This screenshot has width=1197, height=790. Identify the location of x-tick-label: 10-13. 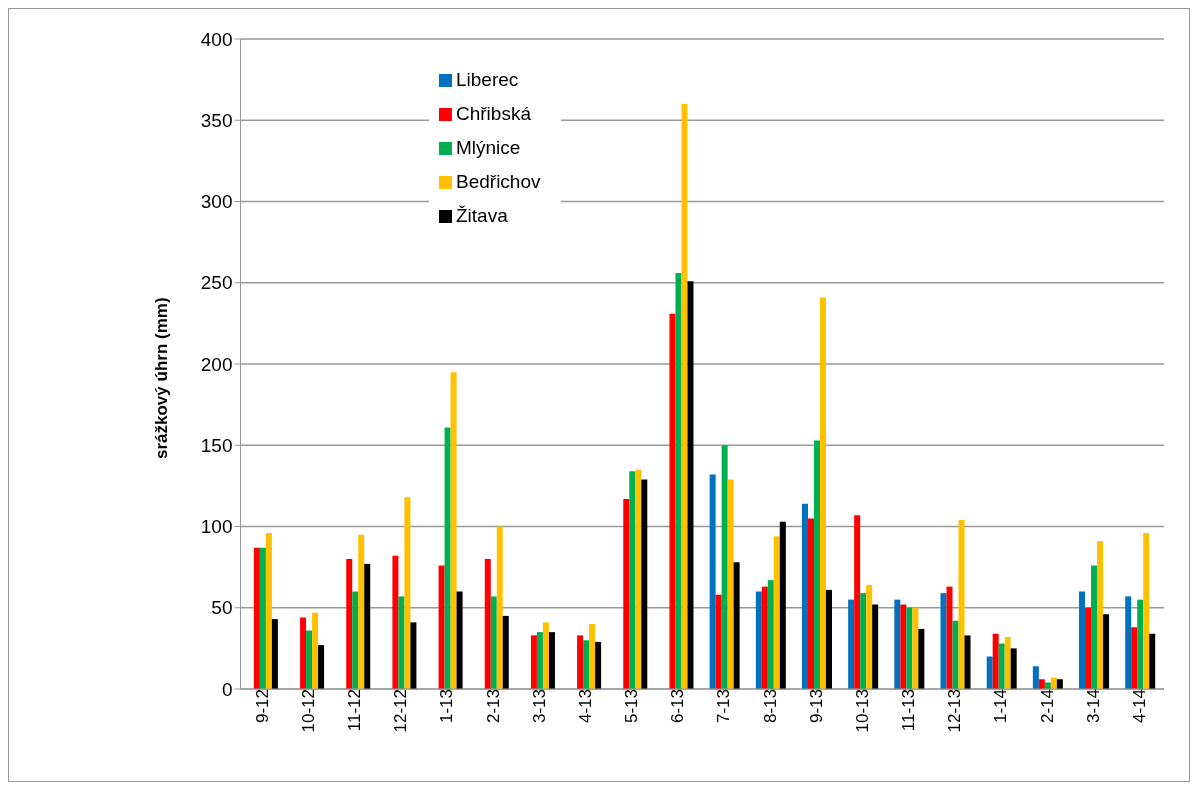
(862, 711).